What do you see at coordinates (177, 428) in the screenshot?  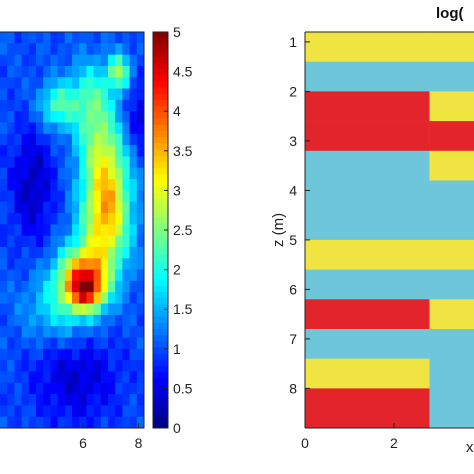 I see `colorbar-tick-label: 0` at bounding box center [177, 428].